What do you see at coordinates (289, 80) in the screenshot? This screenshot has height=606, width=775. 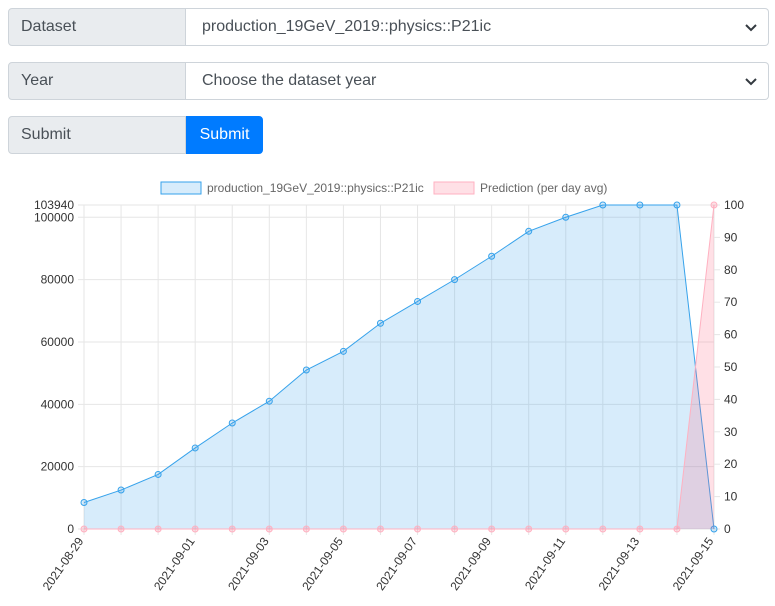 I see `year-select-value: Choose the dataset year` at bounding box center [289, 80].